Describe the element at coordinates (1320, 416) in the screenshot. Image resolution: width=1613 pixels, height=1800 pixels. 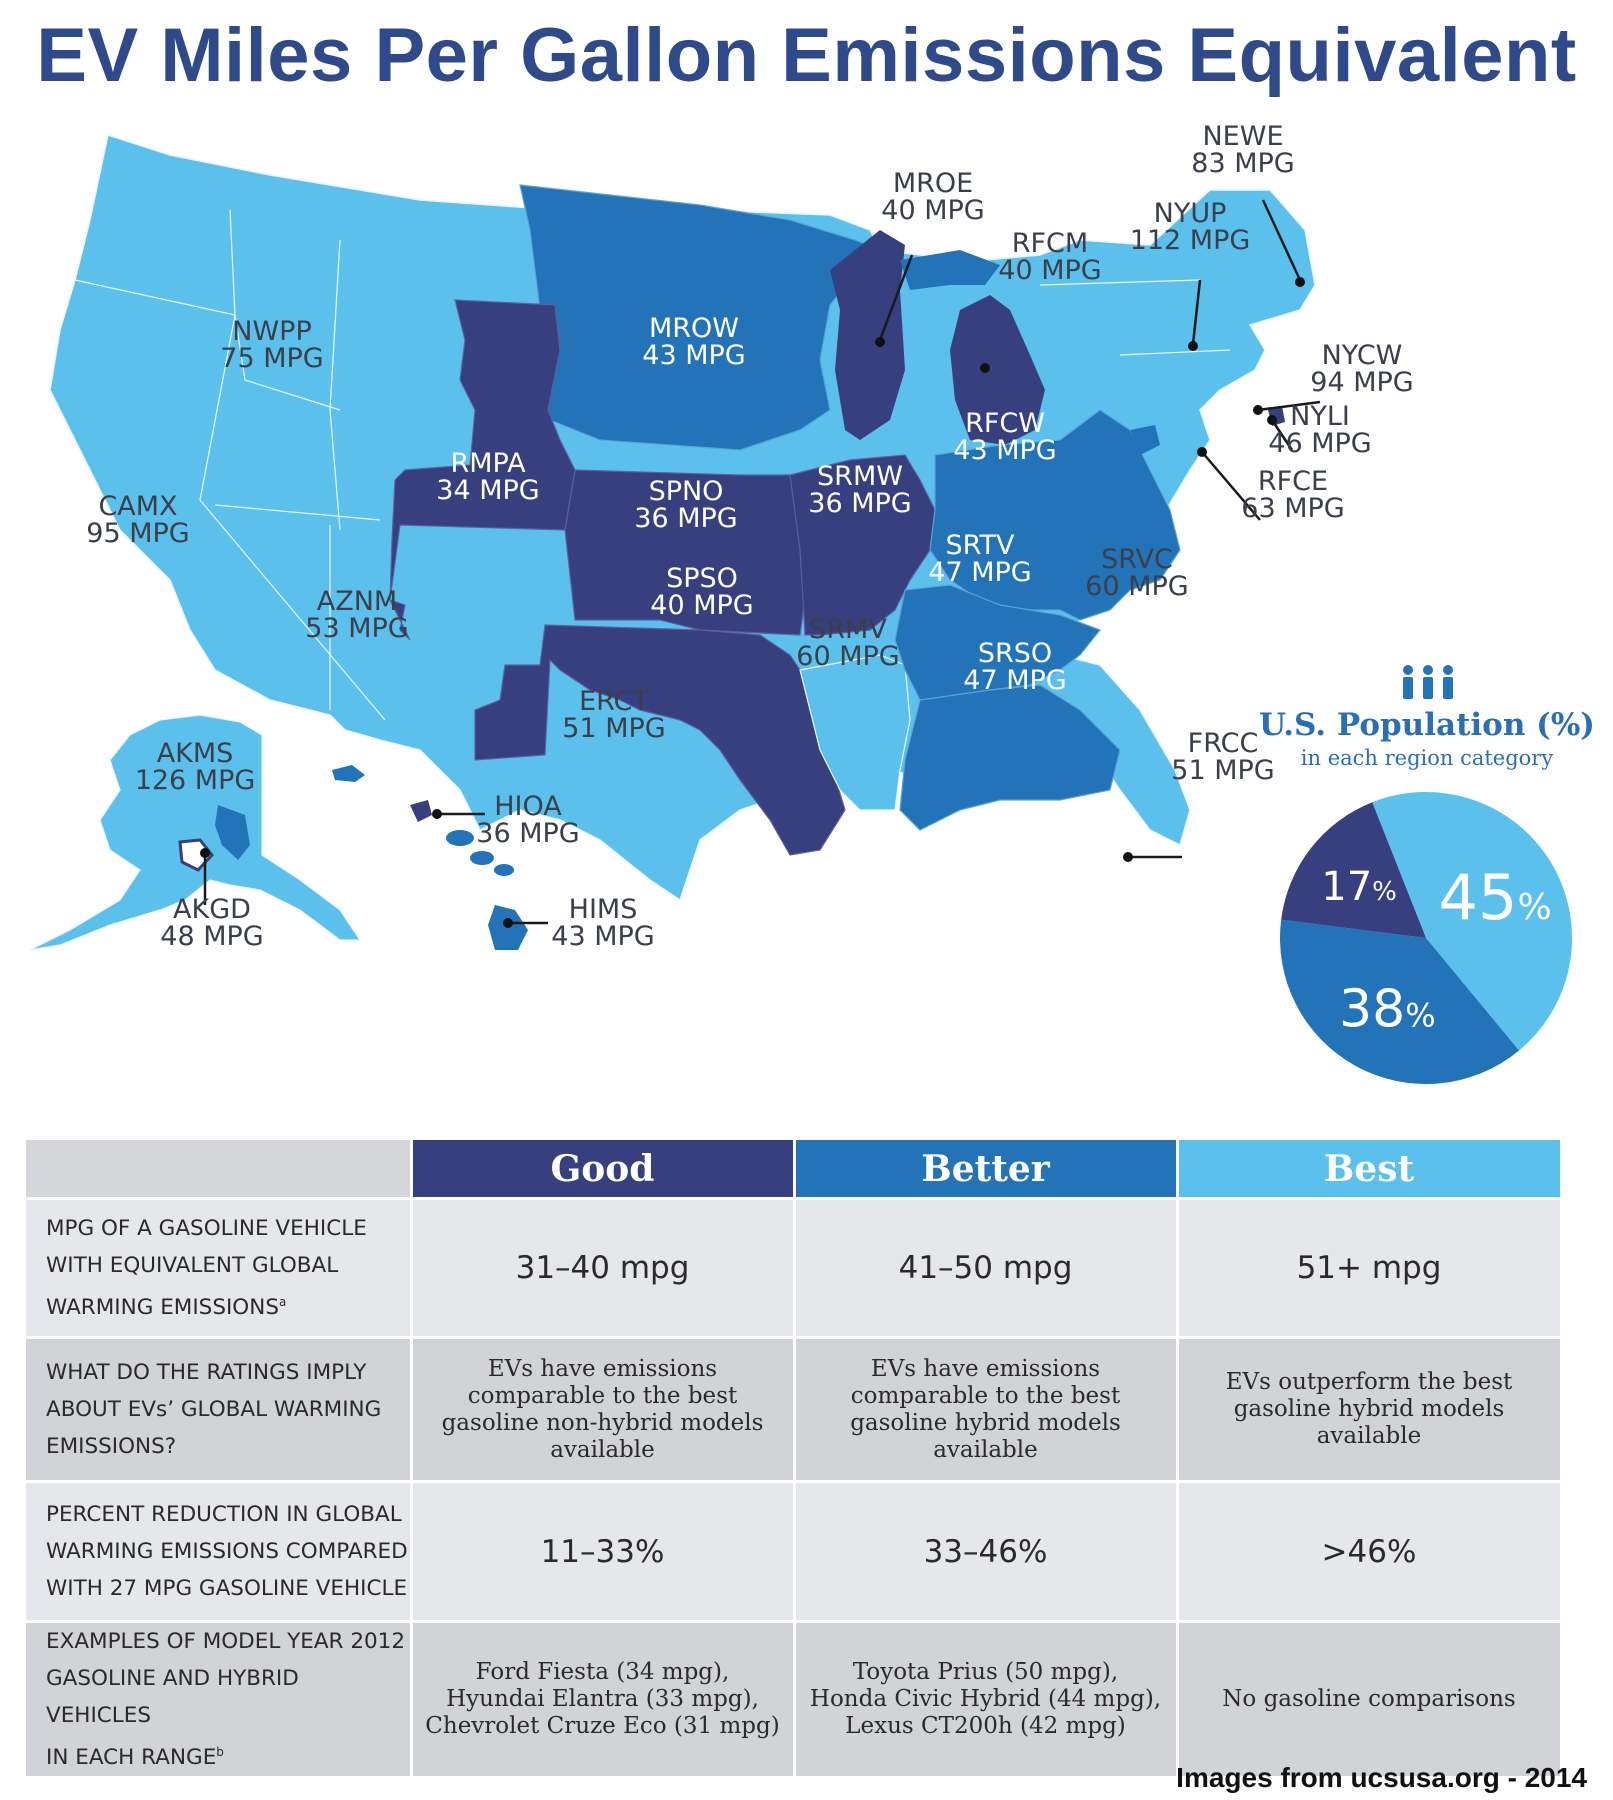
I see `svg-text: NYLI` at that location.